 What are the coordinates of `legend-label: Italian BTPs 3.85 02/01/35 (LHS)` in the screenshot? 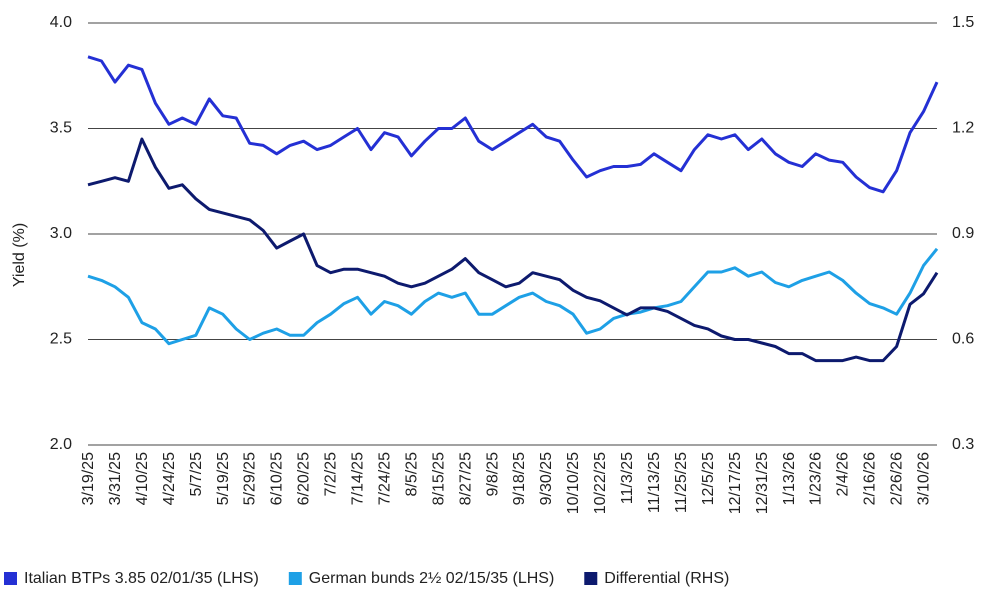 It's located at (141, 578).